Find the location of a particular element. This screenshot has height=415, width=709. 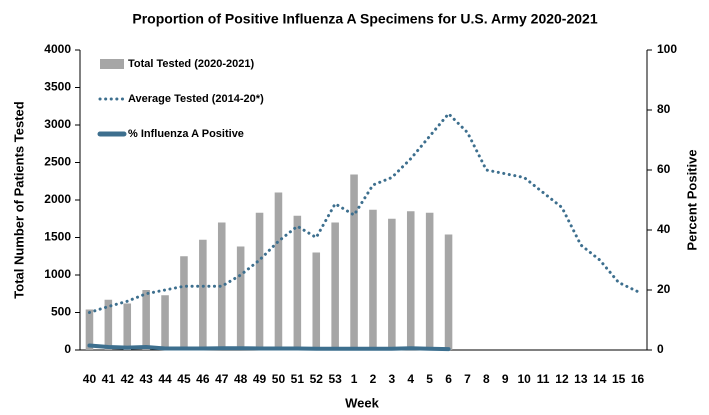

x-tick-label: 45 is located at coordinates (184, 379).